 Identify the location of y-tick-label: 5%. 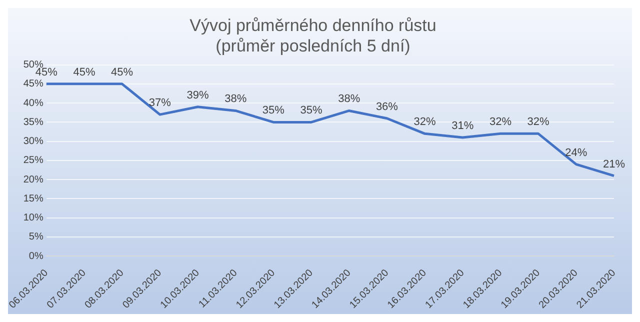
(36, 237).